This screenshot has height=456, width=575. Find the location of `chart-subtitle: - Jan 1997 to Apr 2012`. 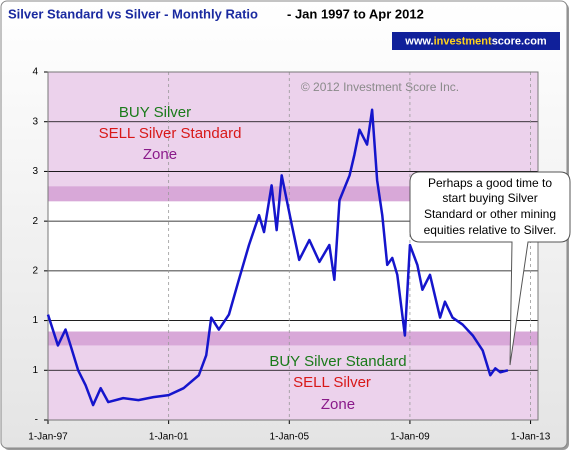

chart-subtitle: - Jan 1997 to Apr 2012 is located at coordinates (355, 13).